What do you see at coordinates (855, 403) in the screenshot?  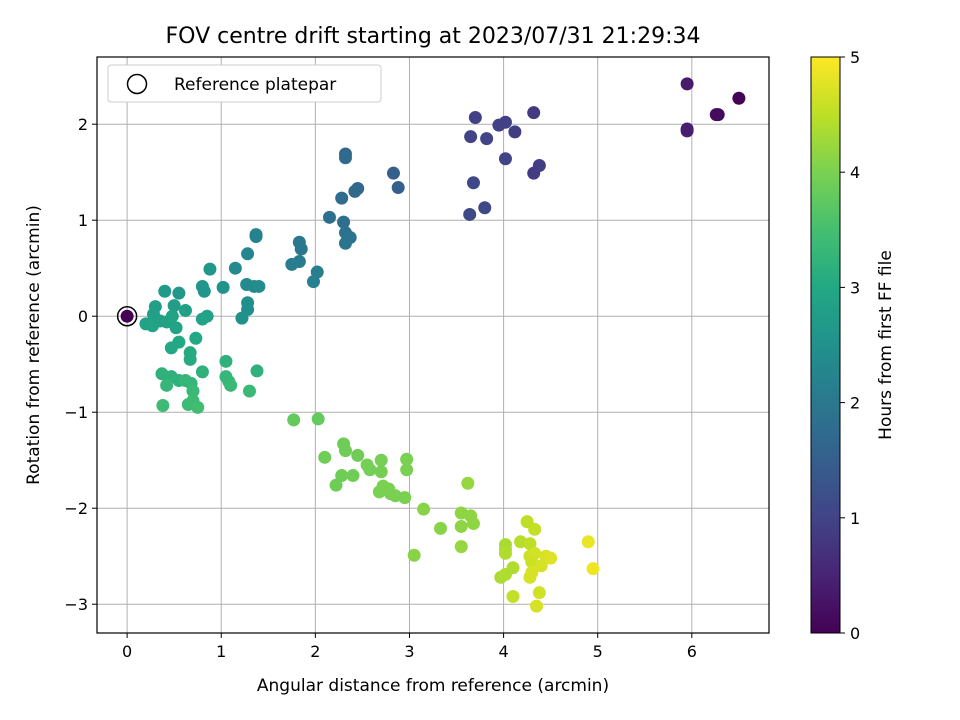 I see `colorbar-tick-label: 2` at bounding box center [855, 403].